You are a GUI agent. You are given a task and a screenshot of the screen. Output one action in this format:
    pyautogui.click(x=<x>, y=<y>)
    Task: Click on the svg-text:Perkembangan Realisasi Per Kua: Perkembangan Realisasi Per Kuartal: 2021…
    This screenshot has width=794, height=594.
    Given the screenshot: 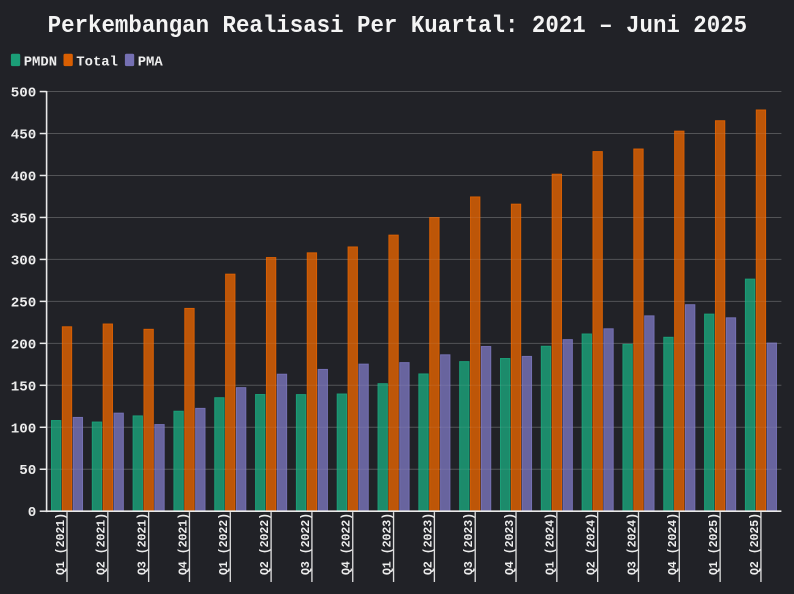 What is the action you would take?
    pyautogui.click(x=397, y=26)
    